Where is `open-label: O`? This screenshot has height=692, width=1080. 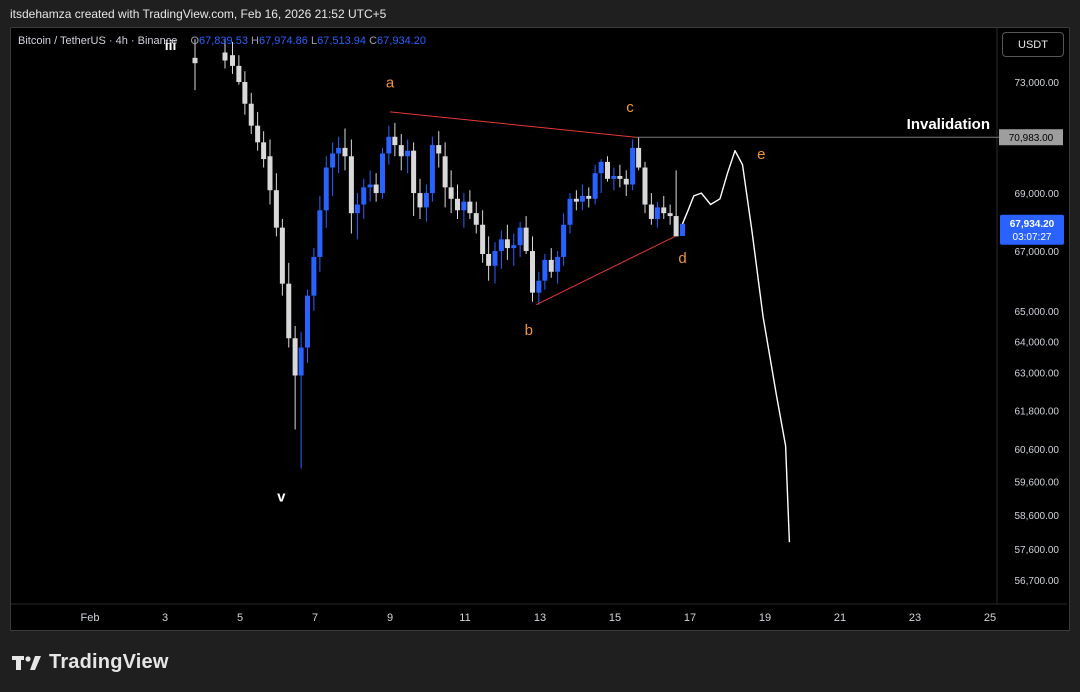 open-label: O is located at coordinates (195, 41).